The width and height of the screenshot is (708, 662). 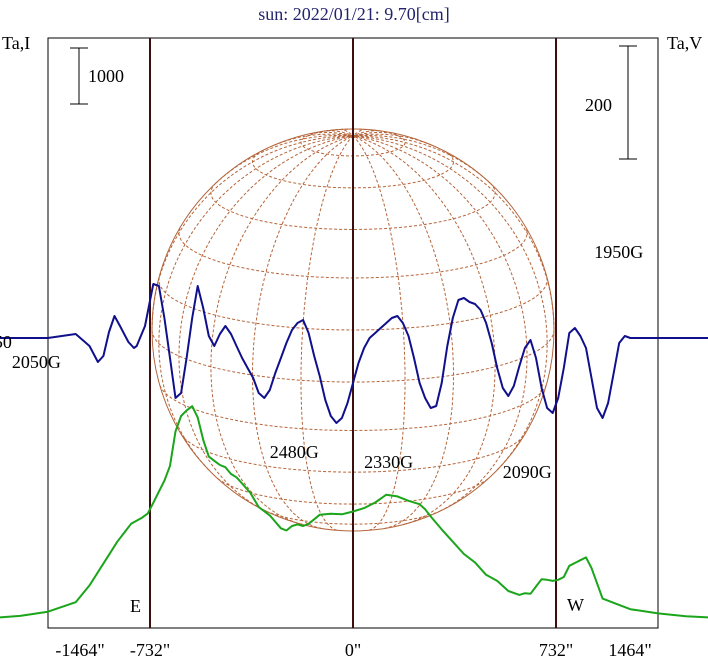 What do you see at coordinates (527, 472) in the screenshot?
I see `annotation-label: 2090G` at bounding box center [527, 472].